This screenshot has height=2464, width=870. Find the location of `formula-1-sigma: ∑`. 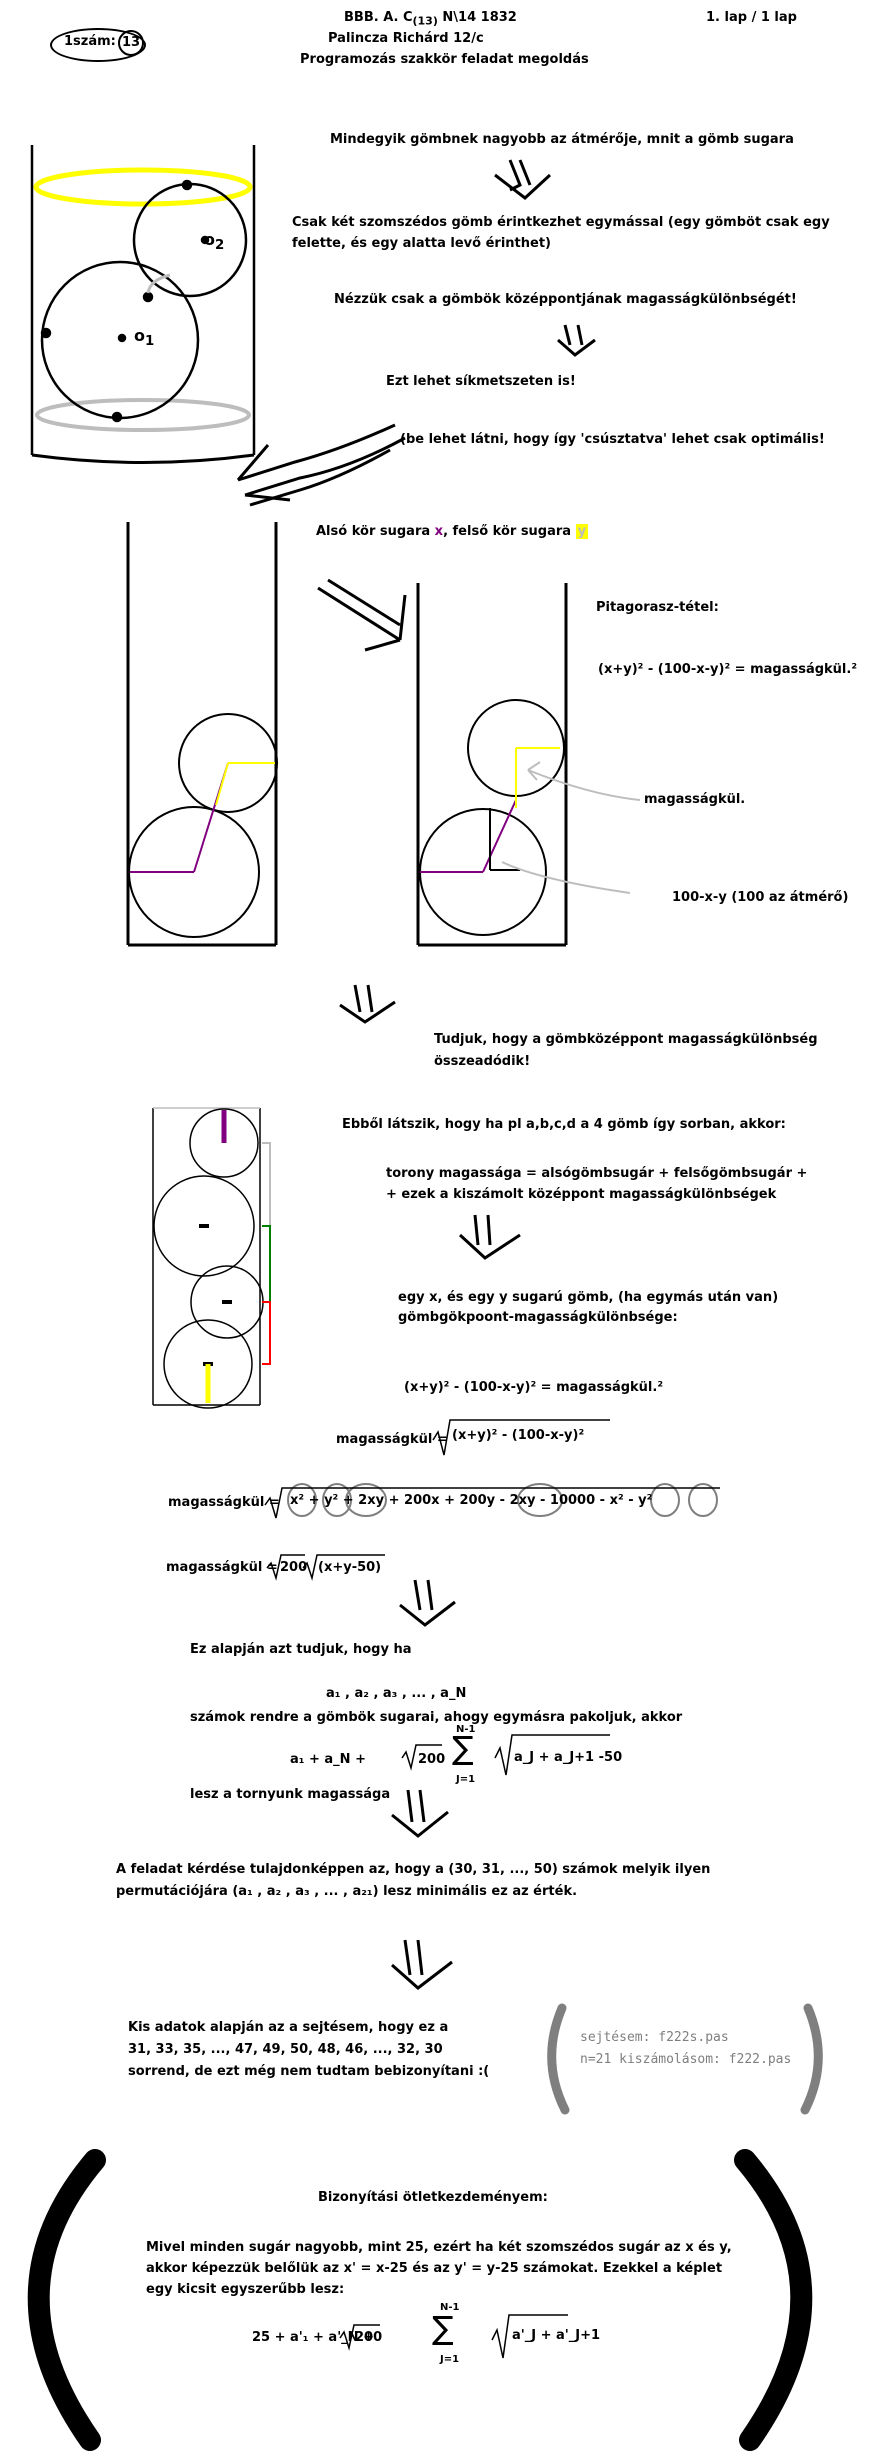

formula-1-sigma: ∑ is located at coordinates (463, 1748).